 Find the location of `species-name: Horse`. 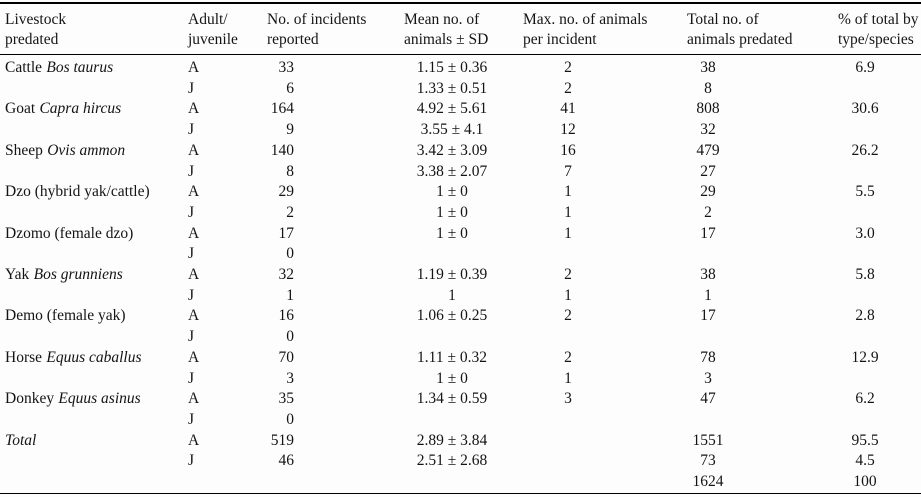

species-name: Horse is located at coordinates (24, 357).